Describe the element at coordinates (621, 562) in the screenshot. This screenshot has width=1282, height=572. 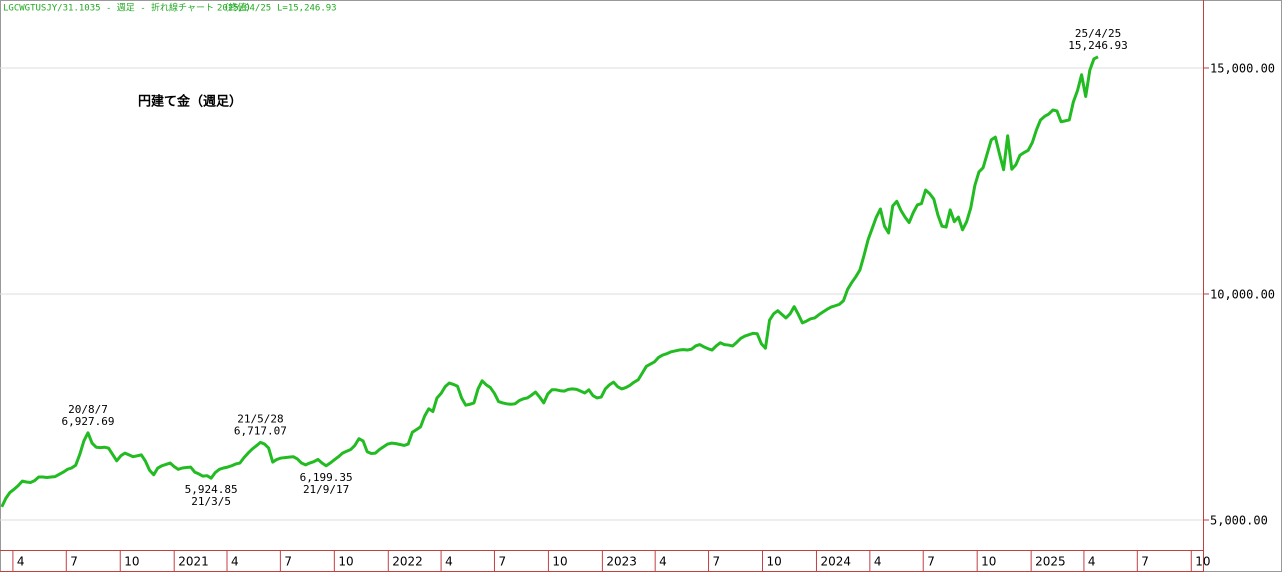
I see `x-tick-label: 2023` at that location.